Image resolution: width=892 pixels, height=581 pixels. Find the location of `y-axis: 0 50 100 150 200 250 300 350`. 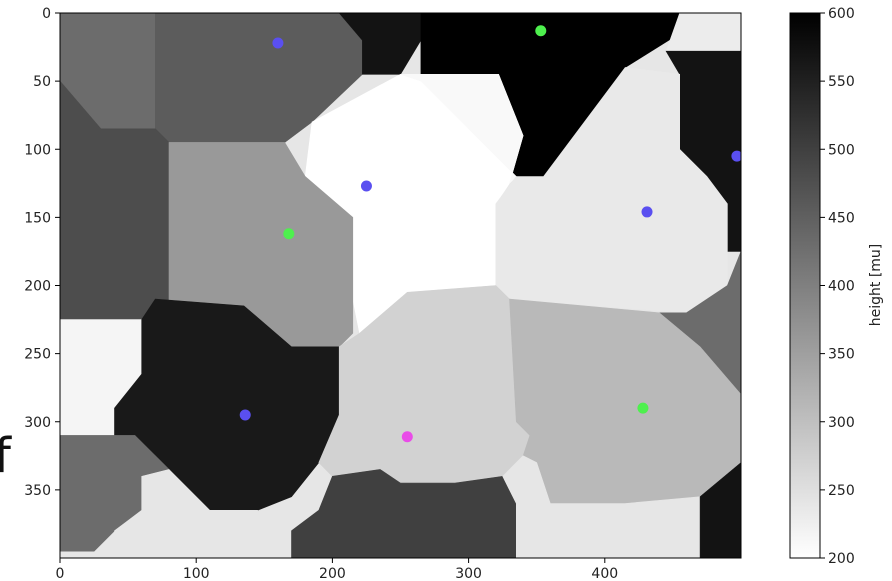

y-axis: 0 50 100 150 200 250 300 350 is located at coordinates (42, 252).